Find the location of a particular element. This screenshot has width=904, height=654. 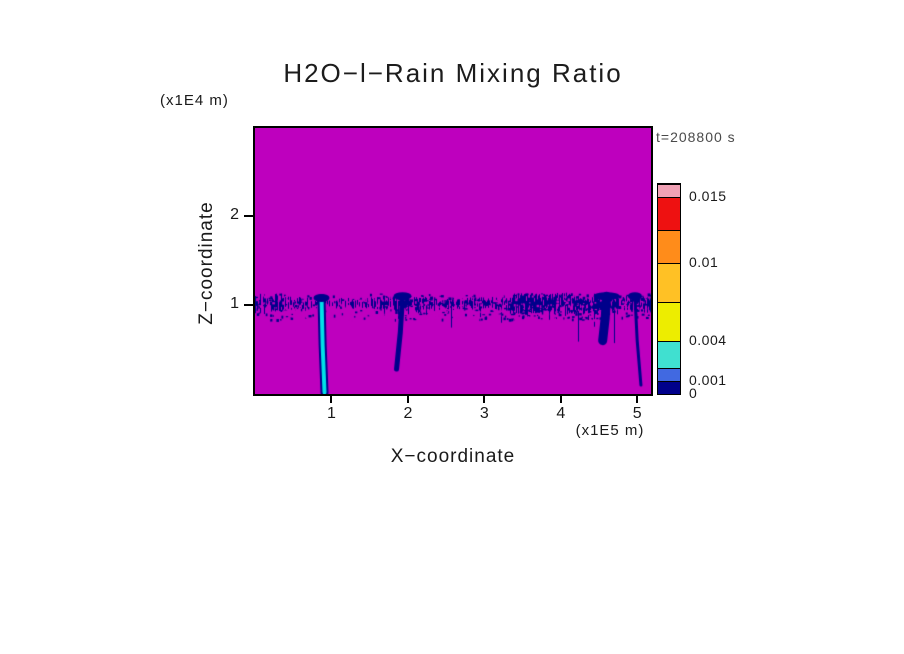

x-tick-label: 5 is located at coordinates (637, 413).